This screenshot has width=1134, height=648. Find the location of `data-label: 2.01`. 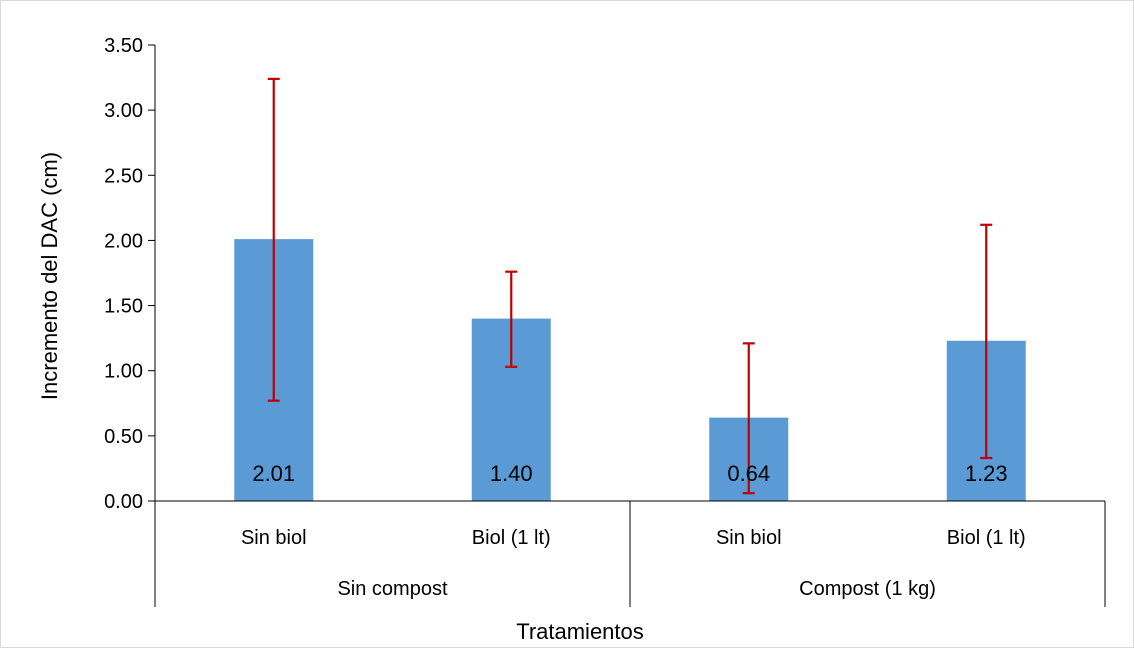

data-label: 2.01 is located at coordinates (273, 473).